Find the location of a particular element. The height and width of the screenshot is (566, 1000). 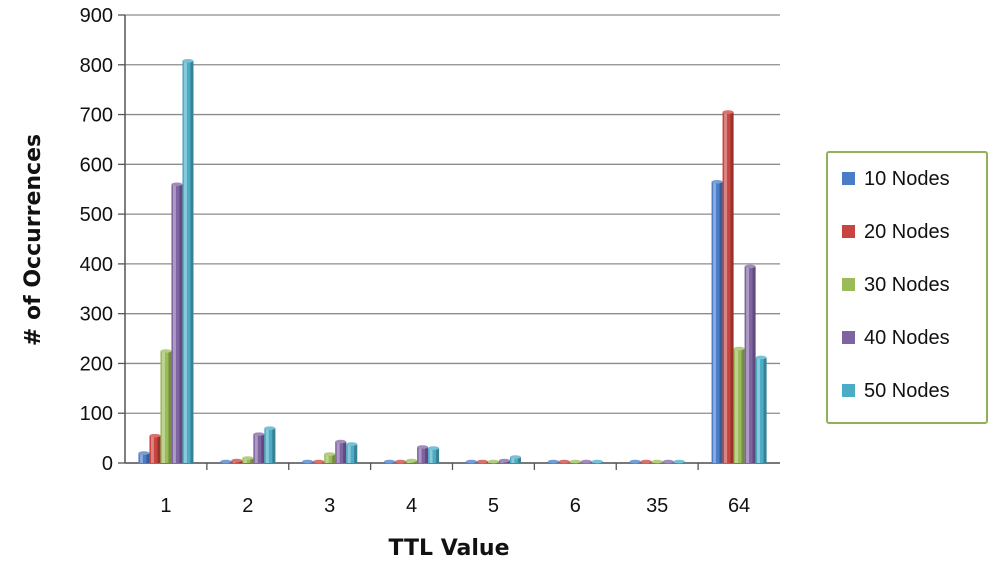

x-tick-label: 35 is located at coordinates (657, 506).